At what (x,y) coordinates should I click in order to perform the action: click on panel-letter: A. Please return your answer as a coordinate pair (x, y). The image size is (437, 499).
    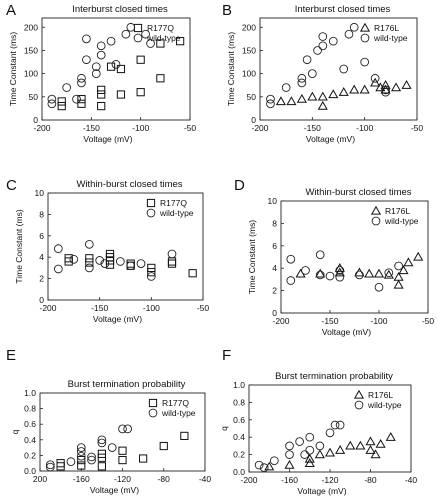
    Looking at the image, I should click on (11, 10).